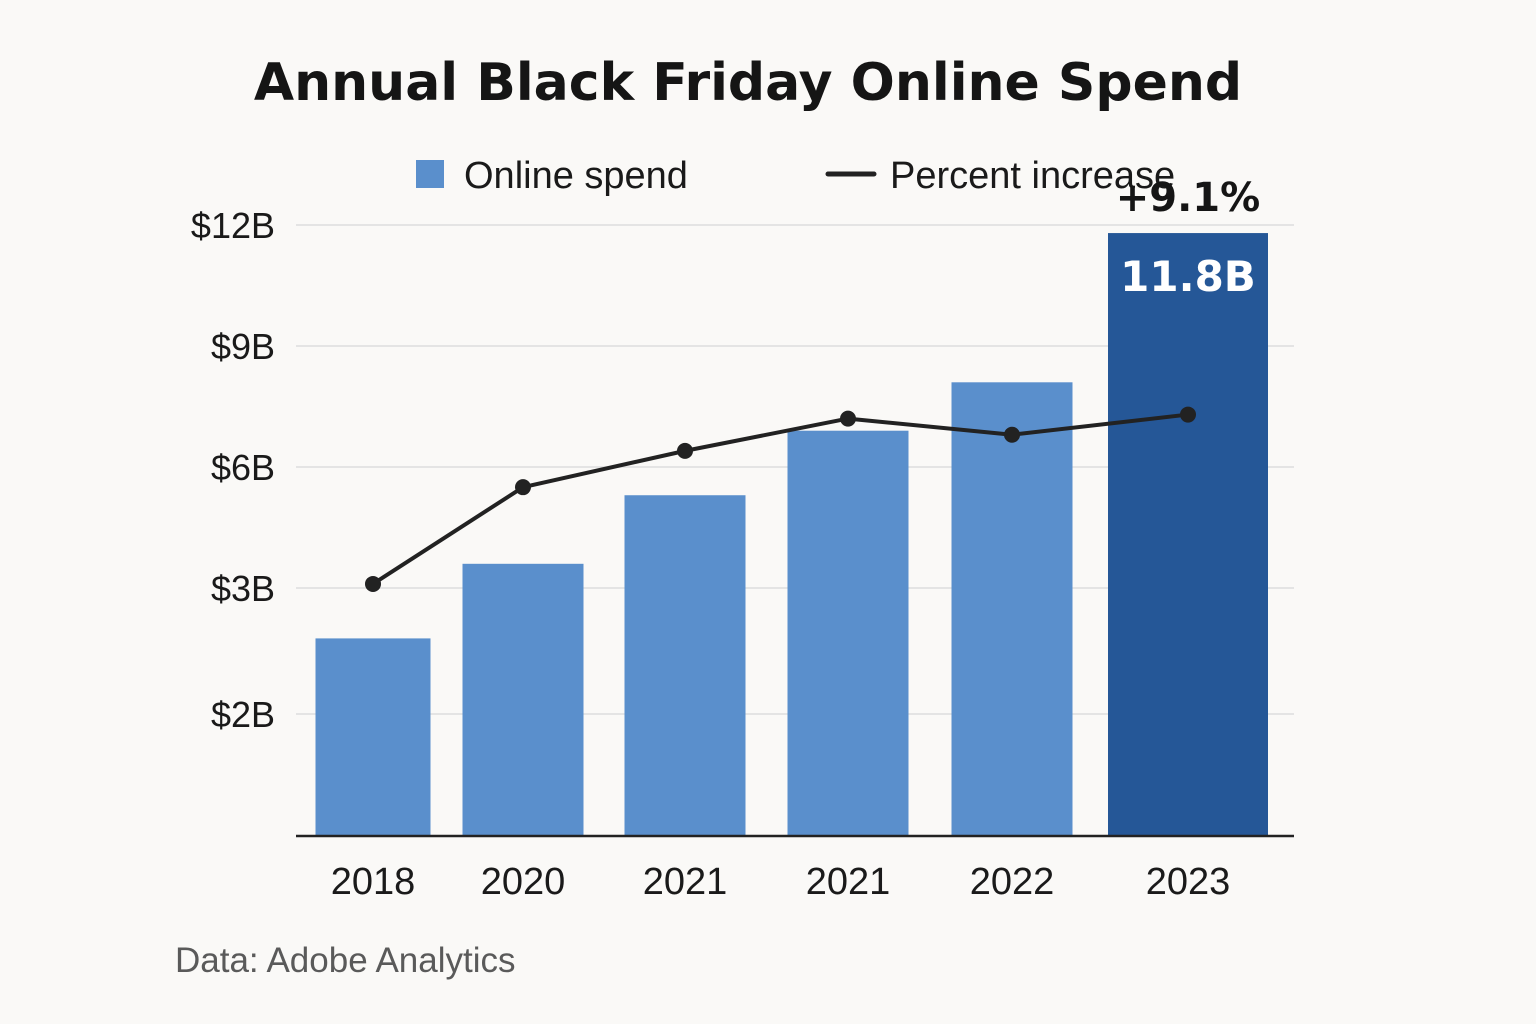 The width and height of the screenshot is (1536, 1024). What do you see at coordinates (1012, 882) in the screenshot?
I see `x-tick-label: 2022` at bounding box center [1012, 882].